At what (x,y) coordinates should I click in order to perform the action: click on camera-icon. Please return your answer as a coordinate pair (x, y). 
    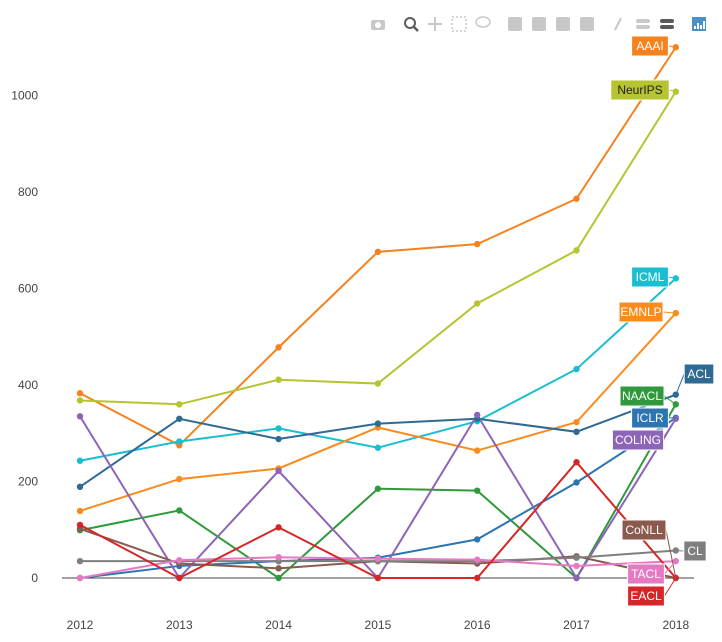
    Looking at the image, I should click on (378, 25).